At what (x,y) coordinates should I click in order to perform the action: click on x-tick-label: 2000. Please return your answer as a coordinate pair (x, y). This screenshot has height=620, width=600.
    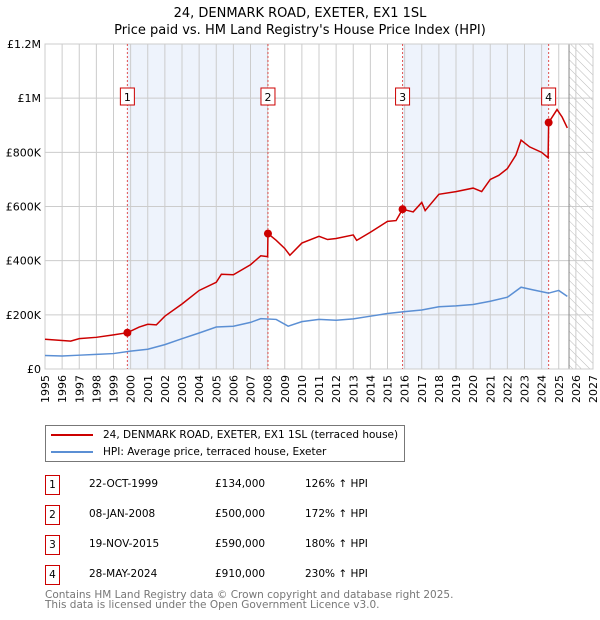
    Looking at the image, I should click on (131, 389).